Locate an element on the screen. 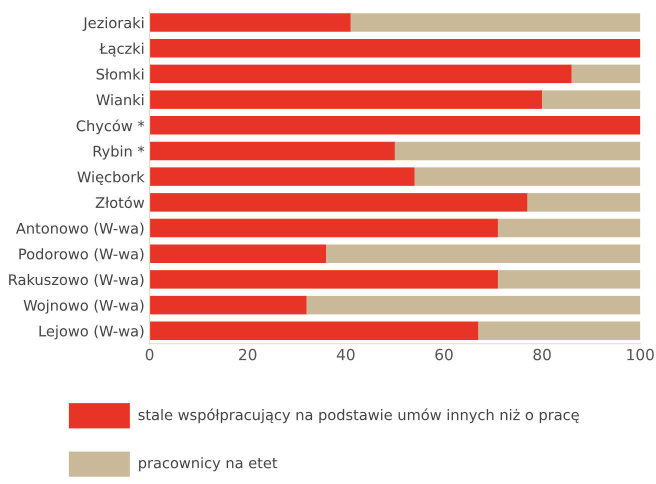 The width and height of the screenshot is (656, 484). y-tick-label: Łączki is located at coordinates (121, 49).